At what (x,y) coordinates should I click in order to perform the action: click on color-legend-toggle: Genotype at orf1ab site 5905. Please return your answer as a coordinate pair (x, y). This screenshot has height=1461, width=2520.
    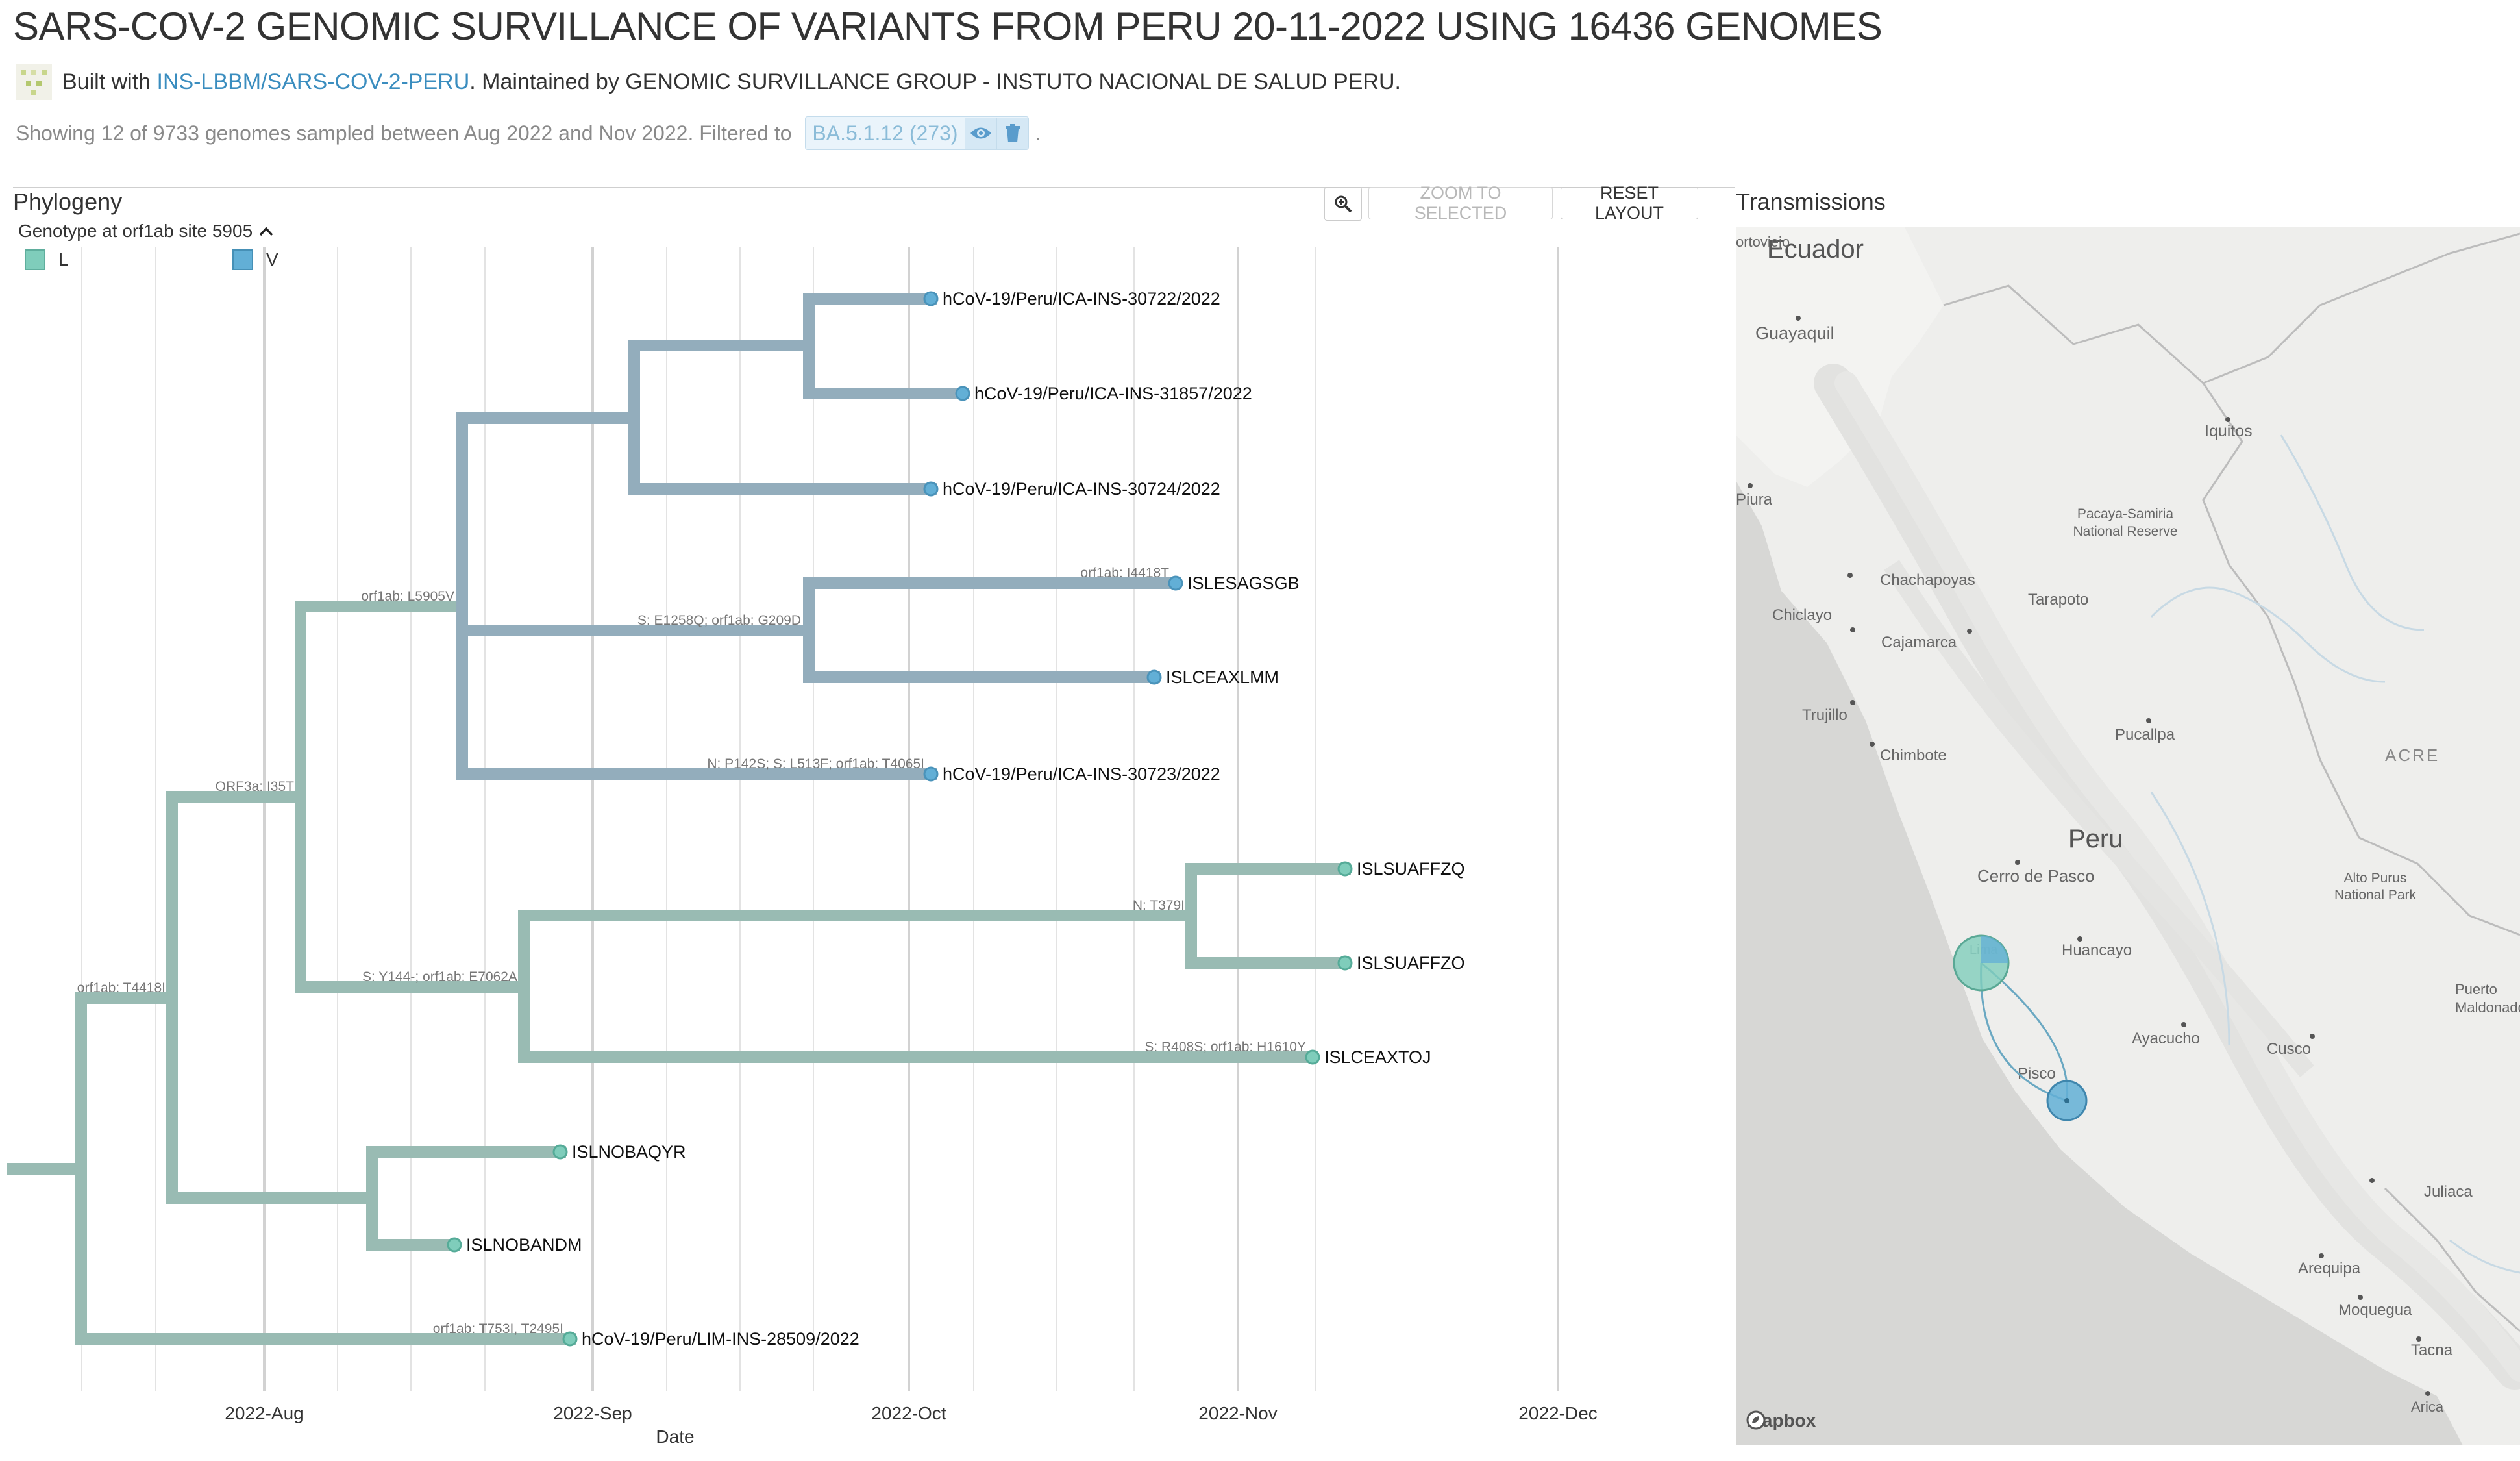
    Looking at the image, I should click on (145, 231).